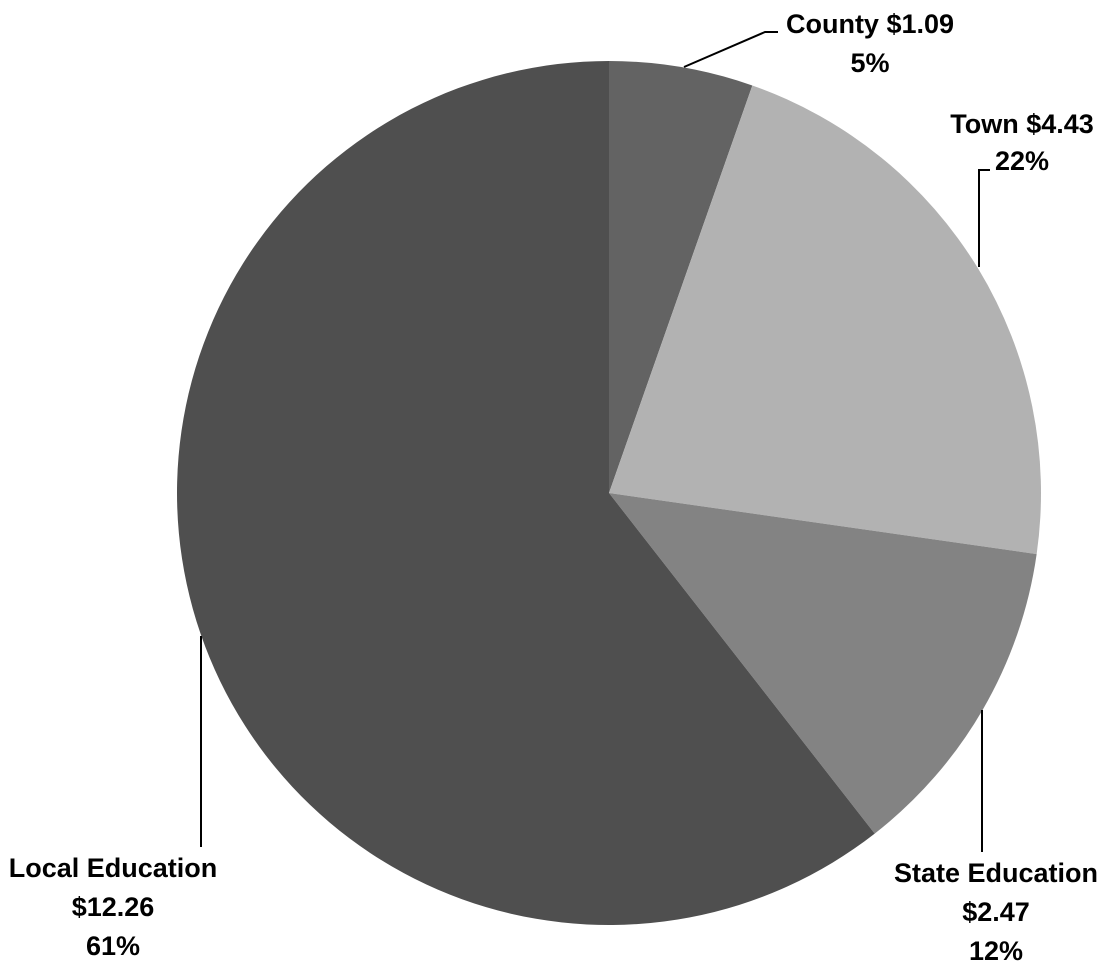  I want to click on leader-line-county, so click(730, 49).